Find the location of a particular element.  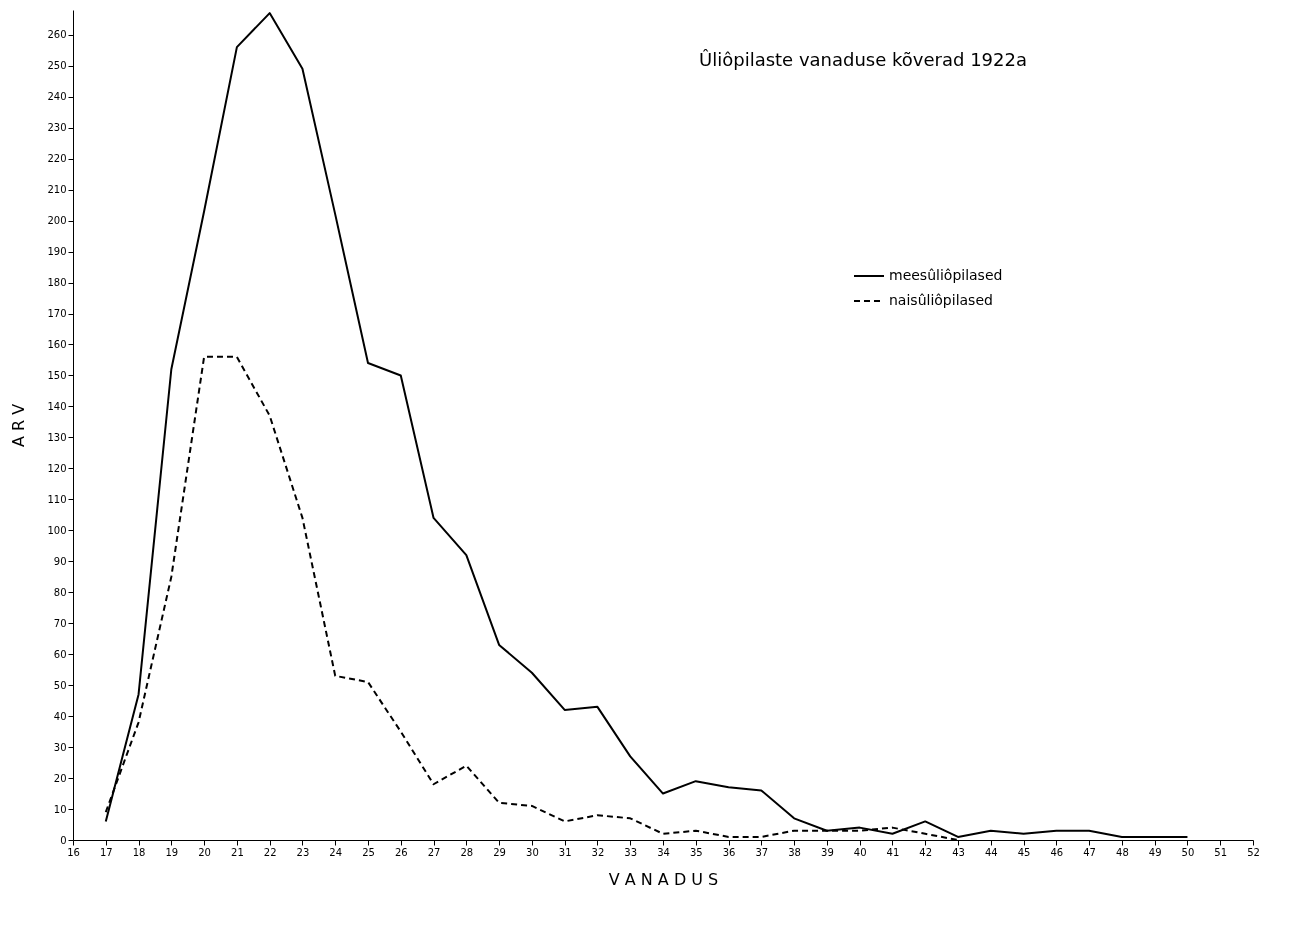

x-tick-label: 19 is located at coordinates (172, 852).